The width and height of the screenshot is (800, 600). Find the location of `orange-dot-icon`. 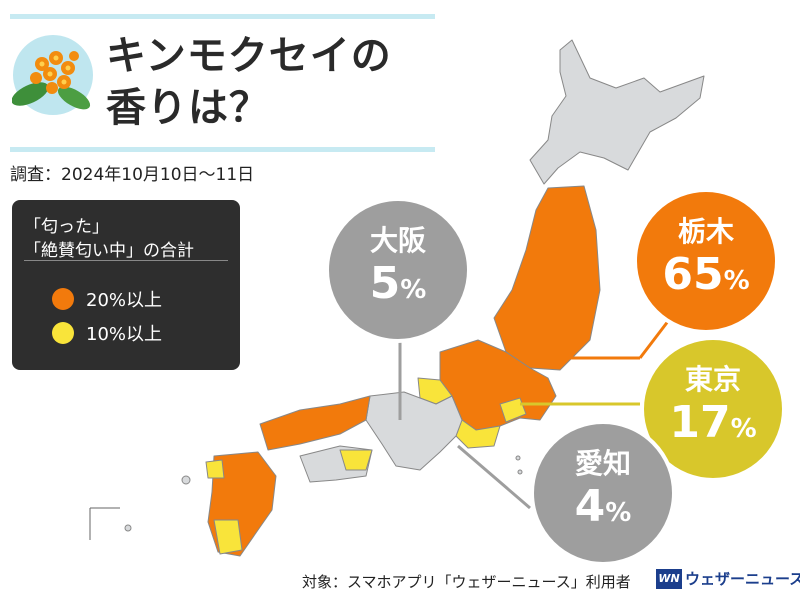

orange-dot-icon is located at coordinates (63, 299).